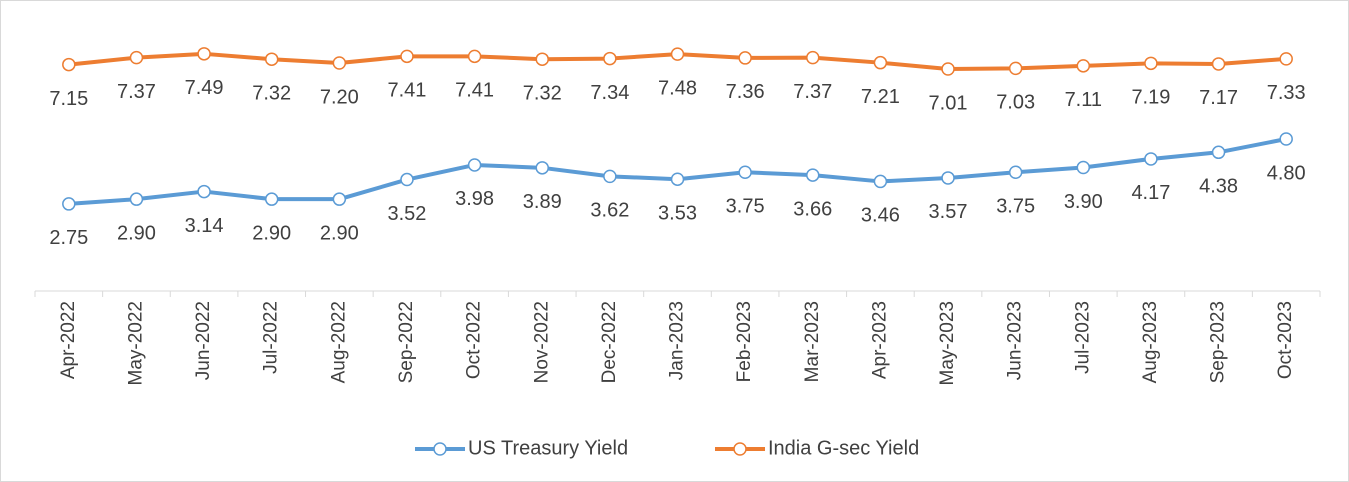  Describe the element at coordinates (135, 343) in the screenshot. I see `x-tick-label: May-2022` at that location.